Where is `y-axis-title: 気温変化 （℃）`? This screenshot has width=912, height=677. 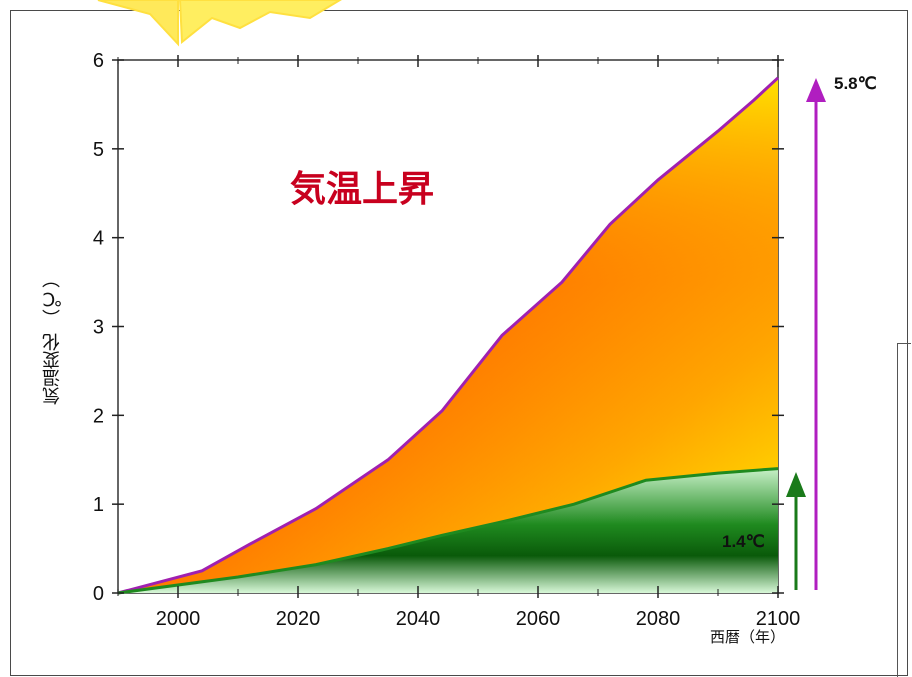
y-axis-title: 気温変化 （℃） is located at coordinates (52, 337).